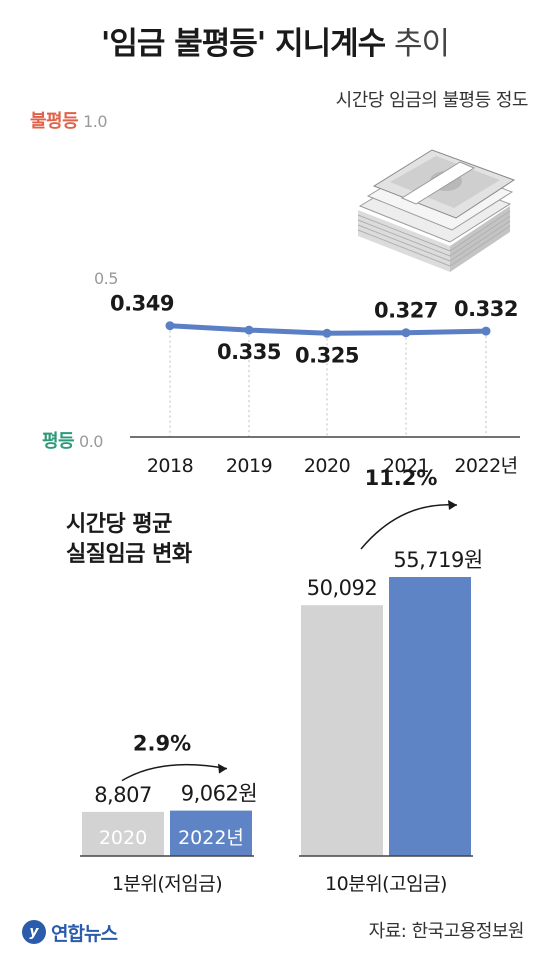 The width and height of the screenshot is (550, 959). What do you see at coordinates (54, 121) in the screenshot?
I see `inequality-word: 불평등` at bounding box center [54, 121].